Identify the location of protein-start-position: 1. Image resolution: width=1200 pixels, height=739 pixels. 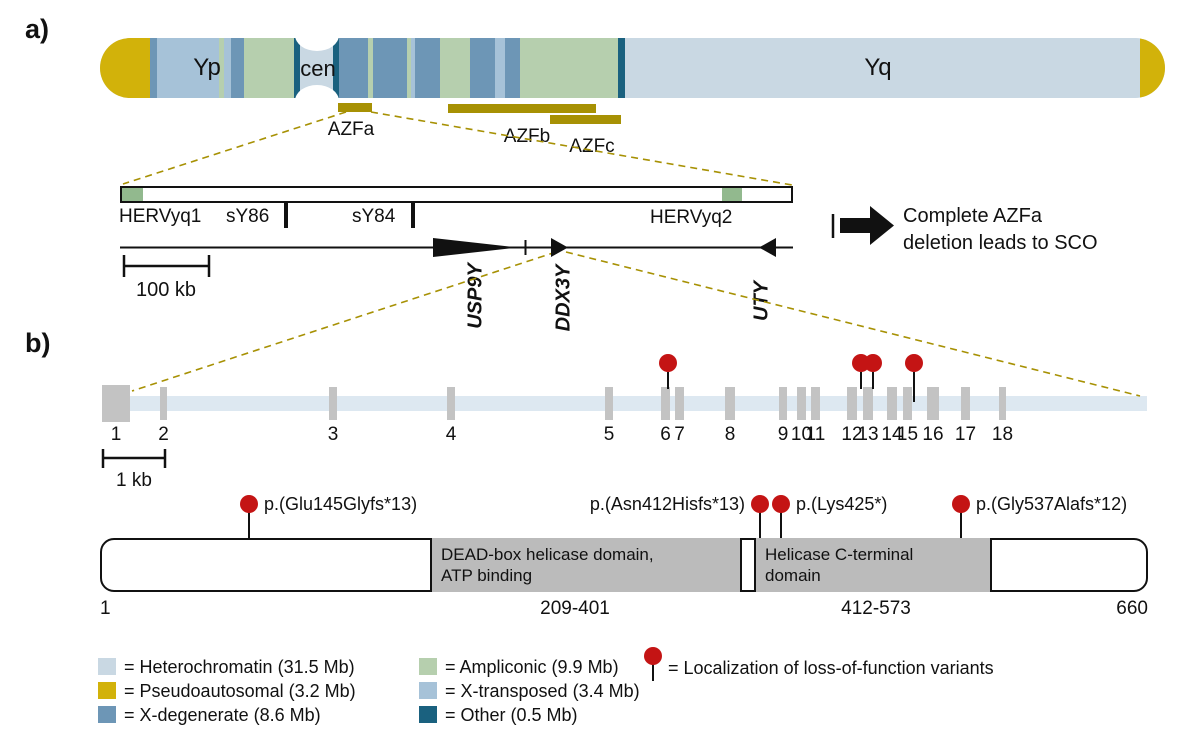
(105, 608).